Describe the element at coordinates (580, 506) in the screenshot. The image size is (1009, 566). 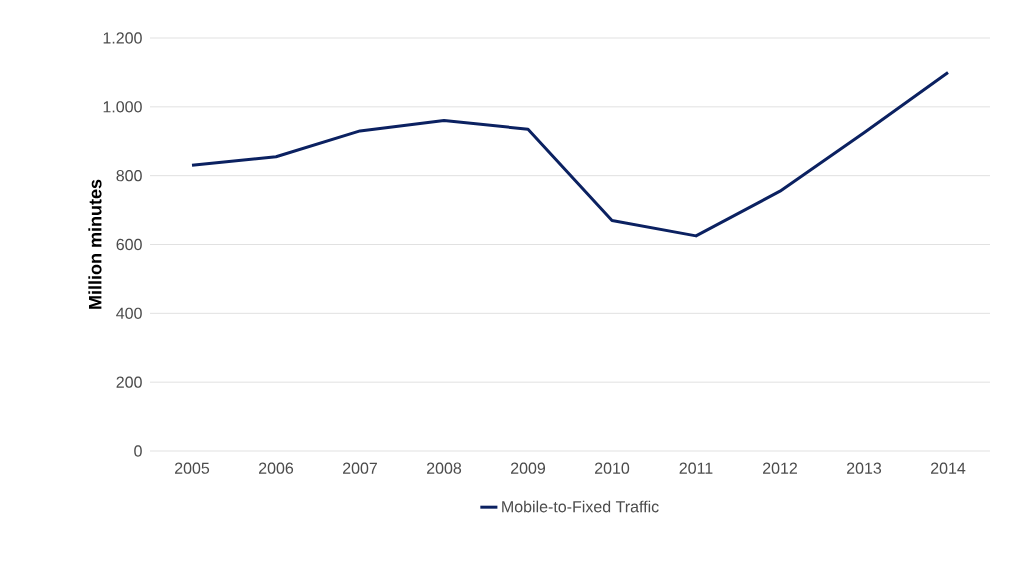
I see `legend-label: Mobile-to-Fixed Traffic` at that location.